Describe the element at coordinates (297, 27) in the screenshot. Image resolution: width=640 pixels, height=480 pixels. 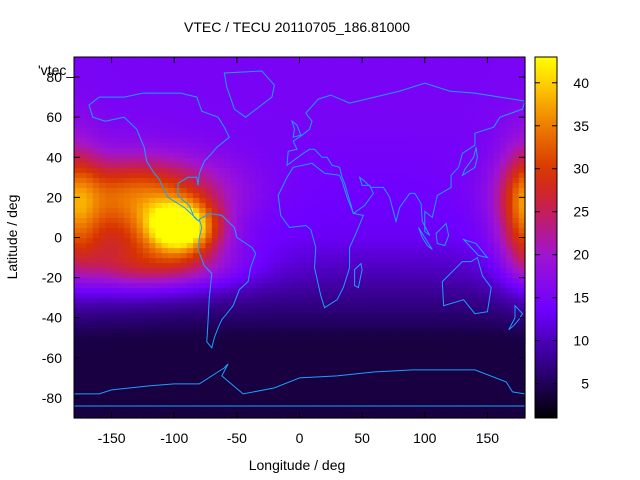
I see `chart-title: VTEC / TECU 20110705_186.81000` at that location.